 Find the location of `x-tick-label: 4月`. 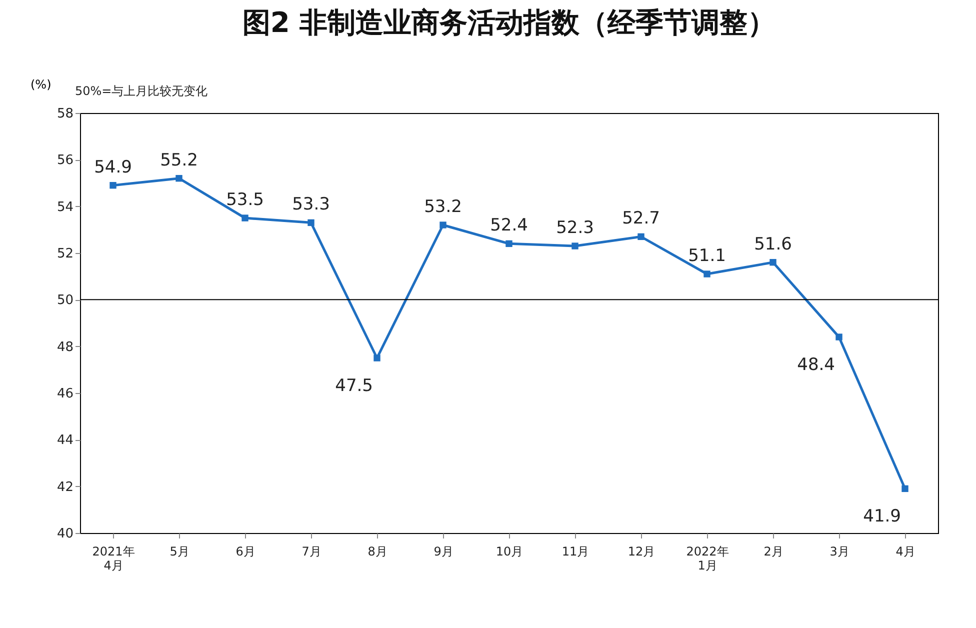

x-tick-label: 4月 is located at coordinates (906, 551).